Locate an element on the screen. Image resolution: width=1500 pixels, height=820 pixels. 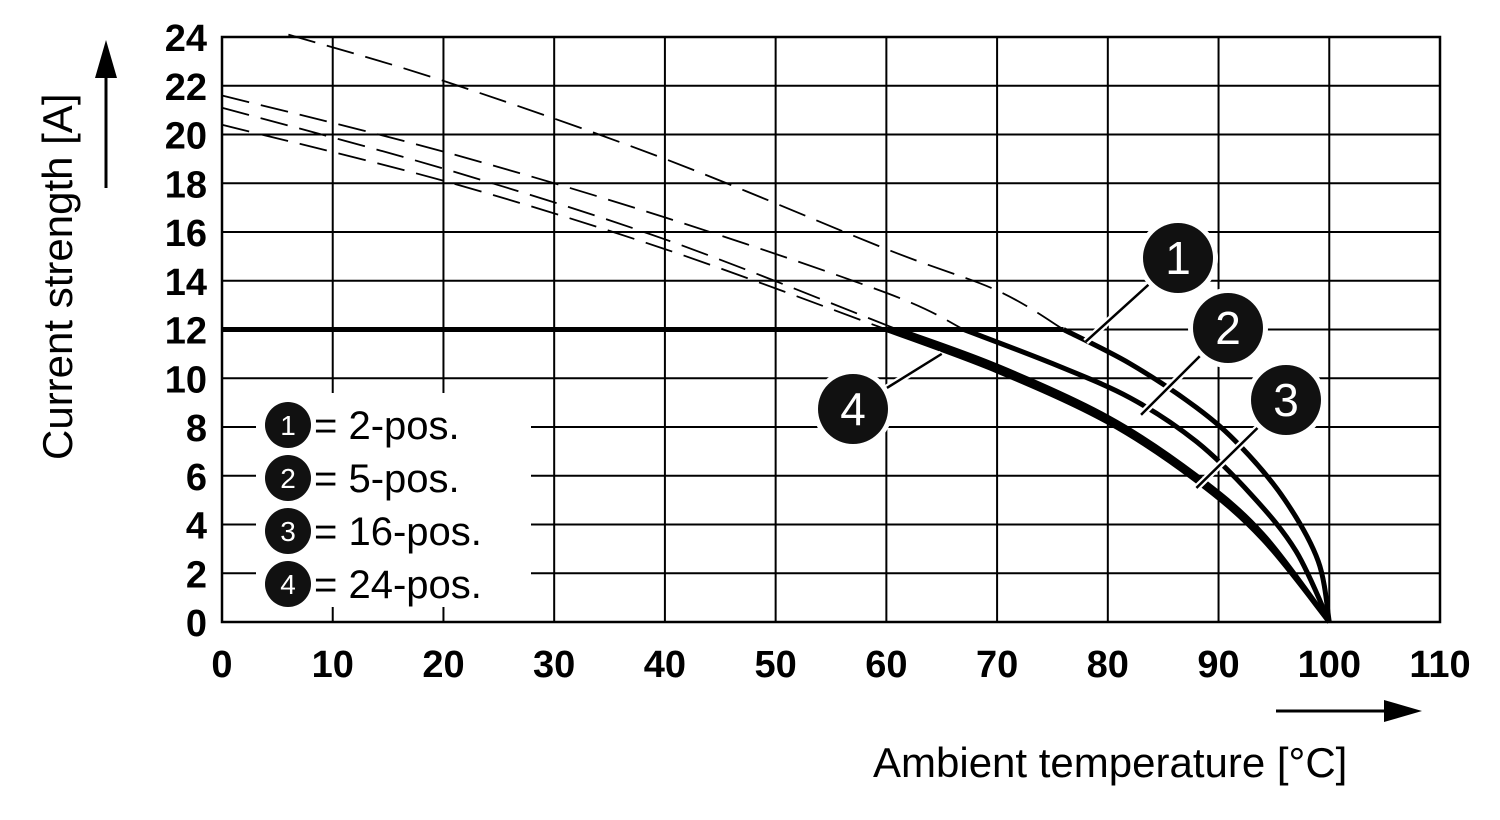
x-tick-label: 110 is located at coordinates (1439, 665).